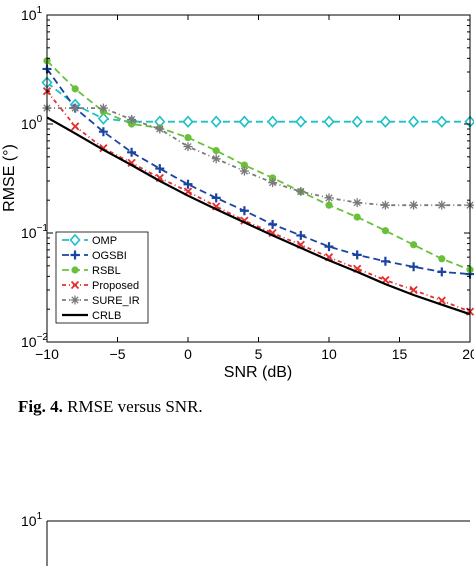 The width and height of the screenshot is (474, 566). I want to click on x-tick-label: 5, so click(259, 354).